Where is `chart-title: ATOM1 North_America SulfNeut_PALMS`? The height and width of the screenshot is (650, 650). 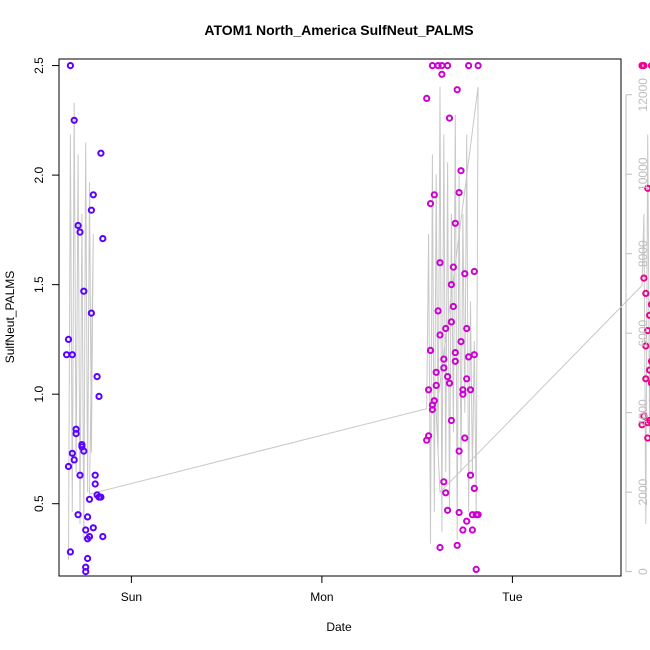 chart-title: ATOM1 North_America SulfNeut_PALMS is located at coordinates (338, 30).